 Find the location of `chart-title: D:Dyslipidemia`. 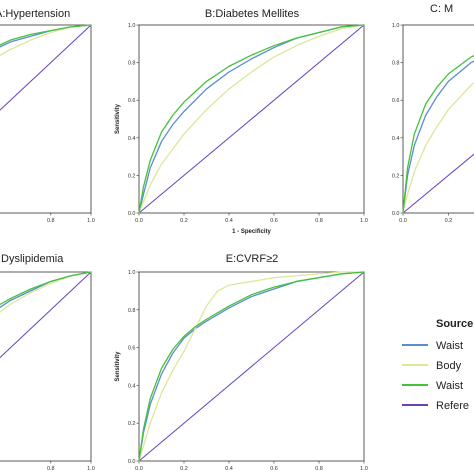

chart-title: D:Dyslipidemia is located at coordinates (32, 259).